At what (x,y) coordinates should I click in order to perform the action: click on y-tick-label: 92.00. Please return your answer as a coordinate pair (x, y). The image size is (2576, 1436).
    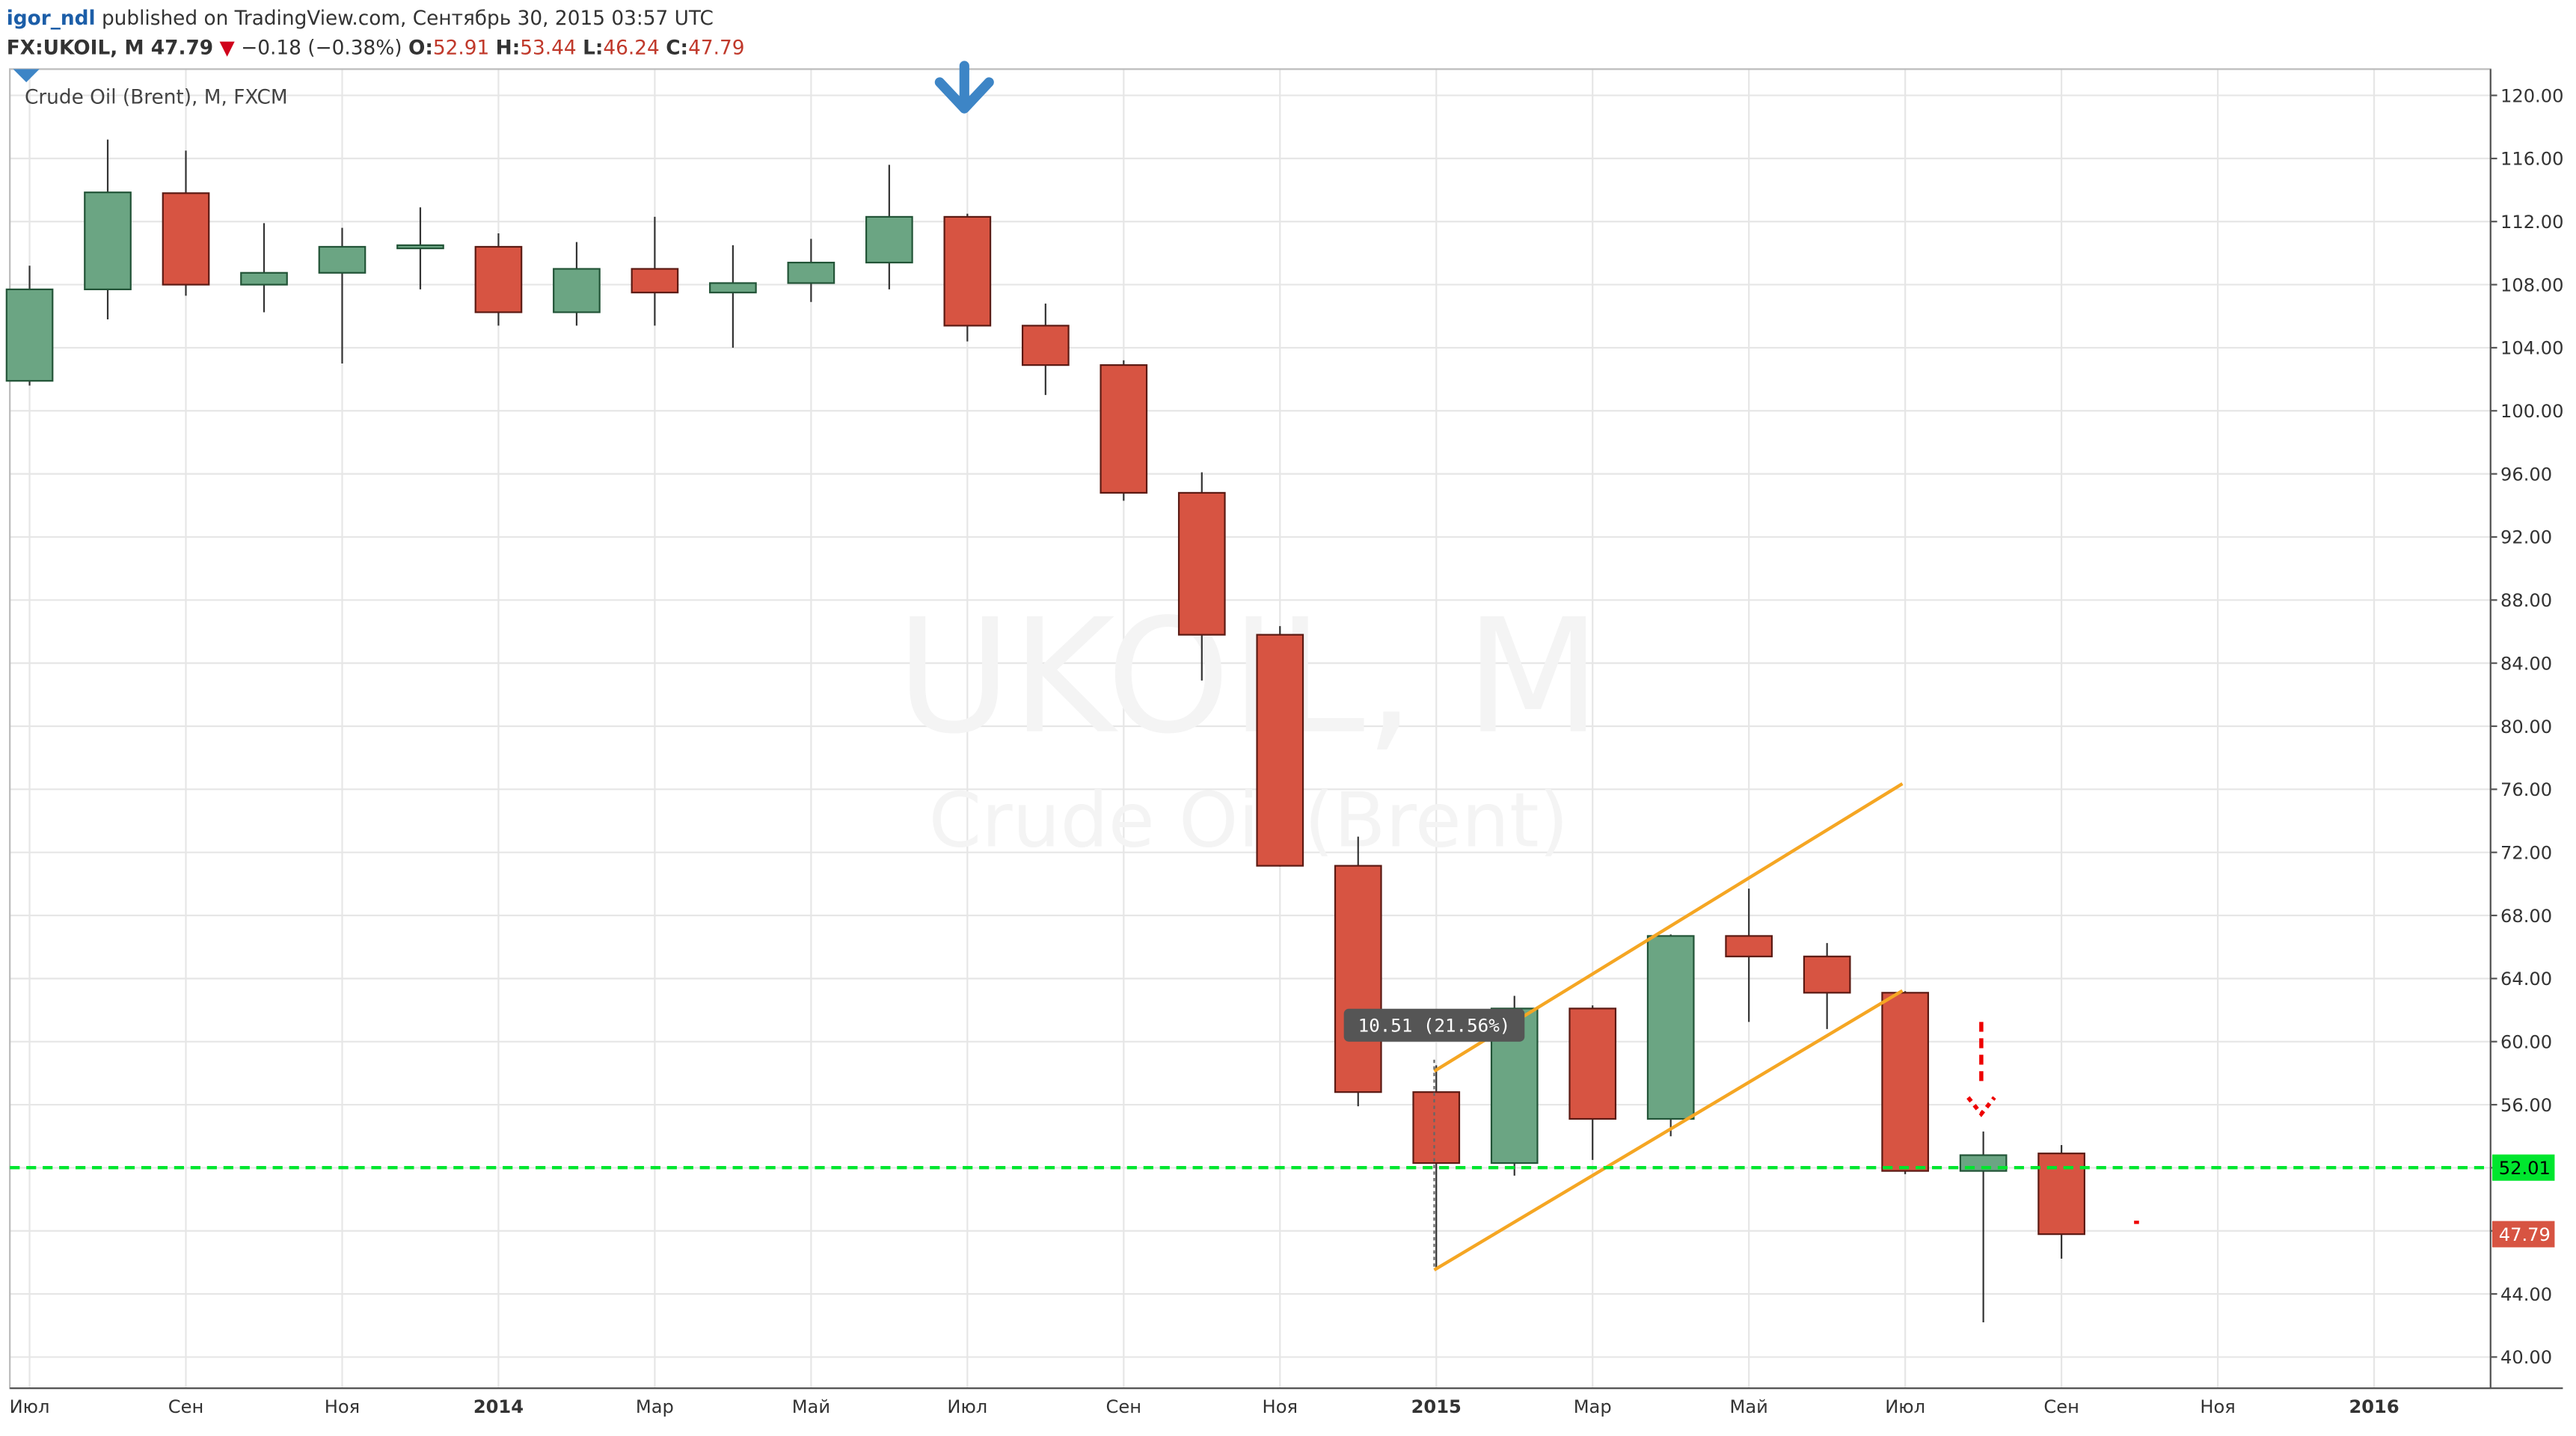
    Looking at the image, I should click on (2526, 537).